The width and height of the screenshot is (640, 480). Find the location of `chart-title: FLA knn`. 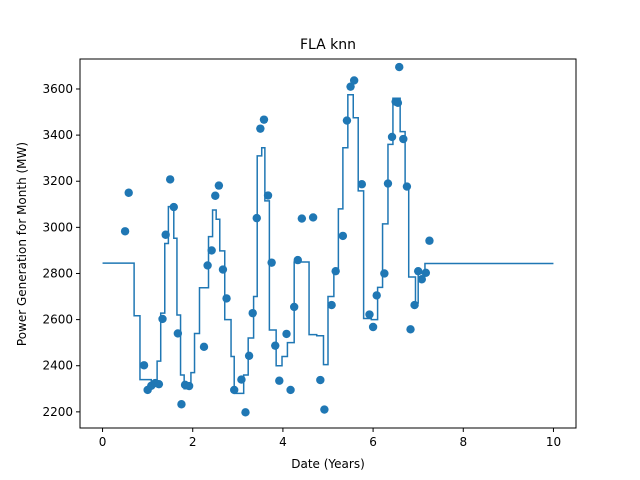

chart-title: FLA knn is located at coordinates (328, 45).